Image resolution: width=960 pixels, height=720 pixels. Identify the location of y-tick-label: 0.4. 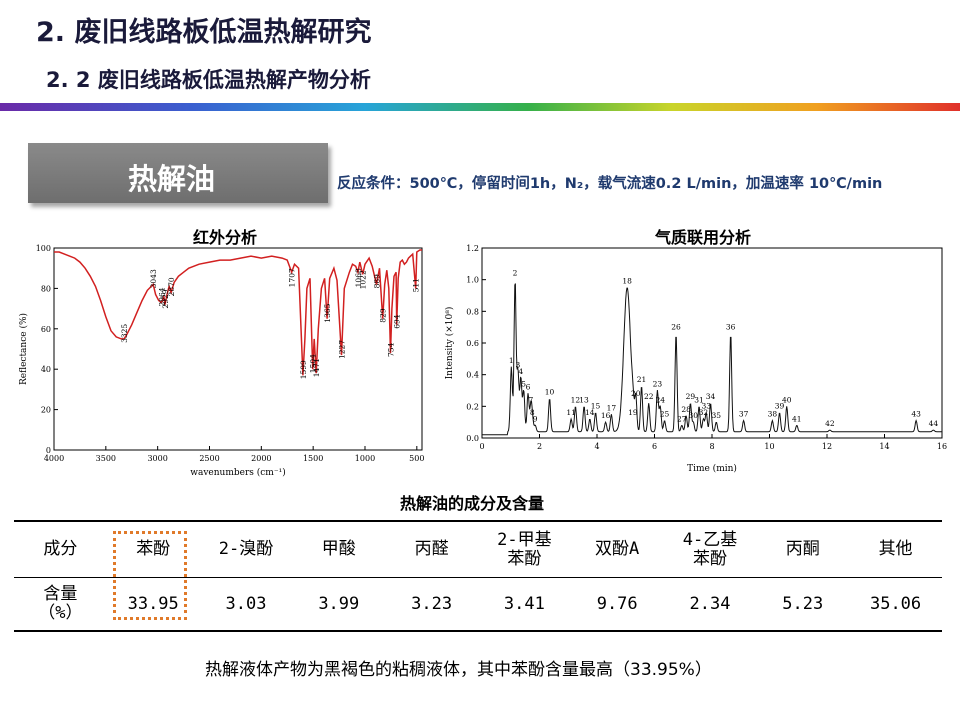
(472, 375).